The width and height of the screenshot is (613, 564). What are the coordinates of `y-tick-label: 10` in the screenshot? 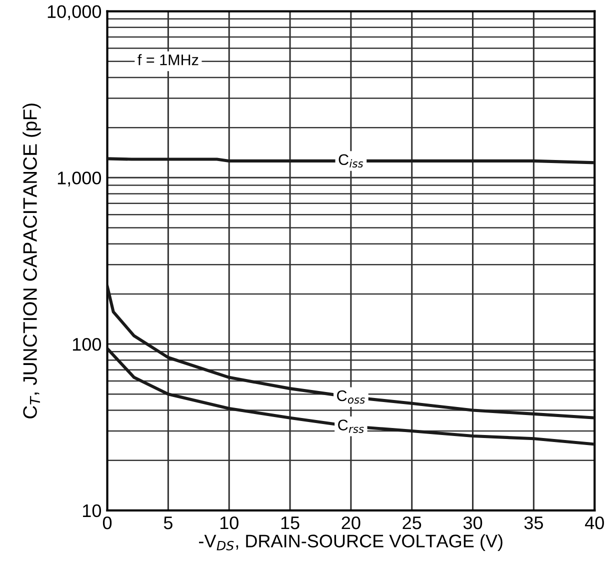 It's located at (92, 511).